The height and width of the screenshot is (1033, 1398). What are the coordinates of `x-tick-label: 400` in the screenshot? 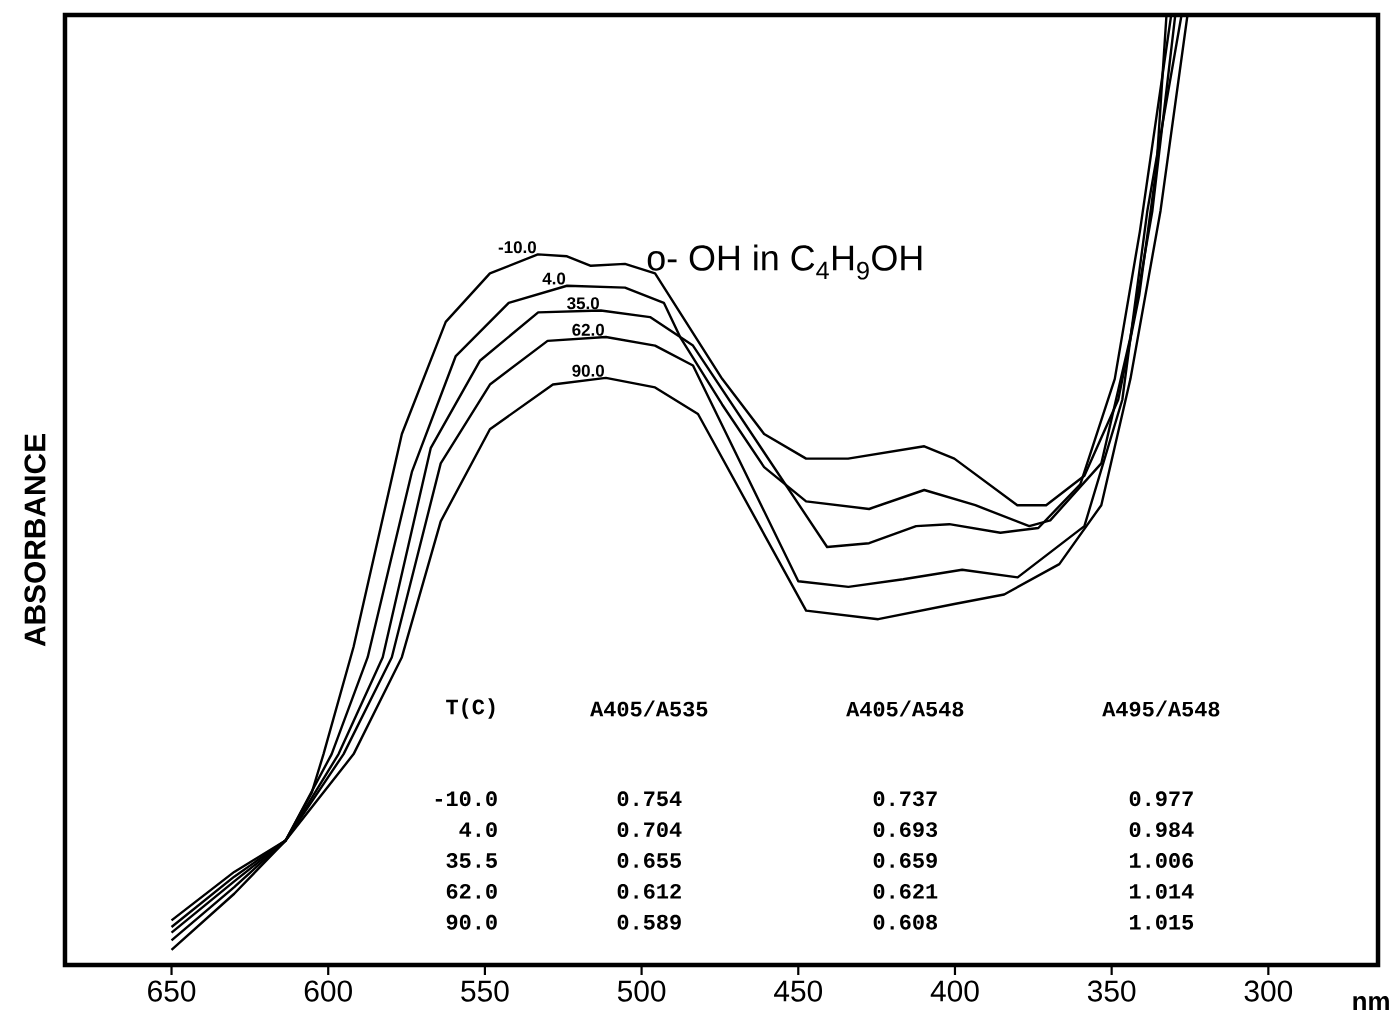 It's located at (954, 991).